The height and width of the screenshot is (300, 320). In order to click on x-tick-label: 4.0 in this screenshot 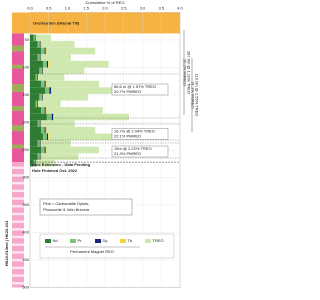, I will do `click(180, 8)`.